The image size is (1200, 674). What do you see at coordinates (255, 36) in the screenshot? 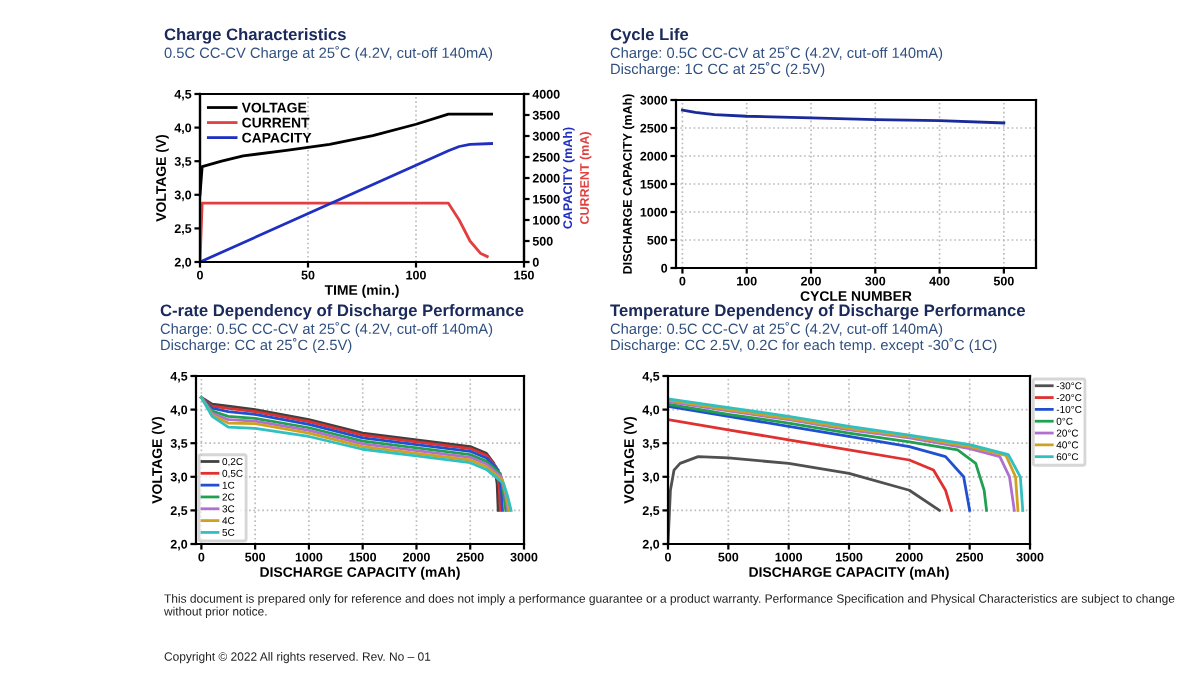
I see `chart-title: Charge Characteristics` at bounding box center [255, 36].